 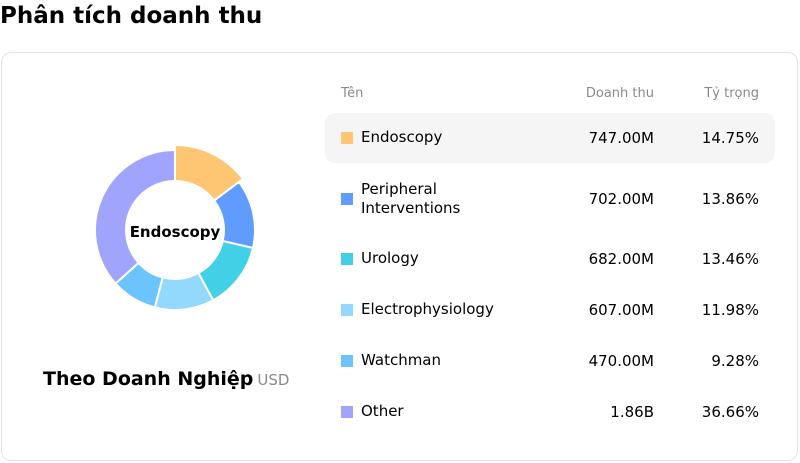 I want to click on row-share: 14.75%, so click(x=730, y=138).